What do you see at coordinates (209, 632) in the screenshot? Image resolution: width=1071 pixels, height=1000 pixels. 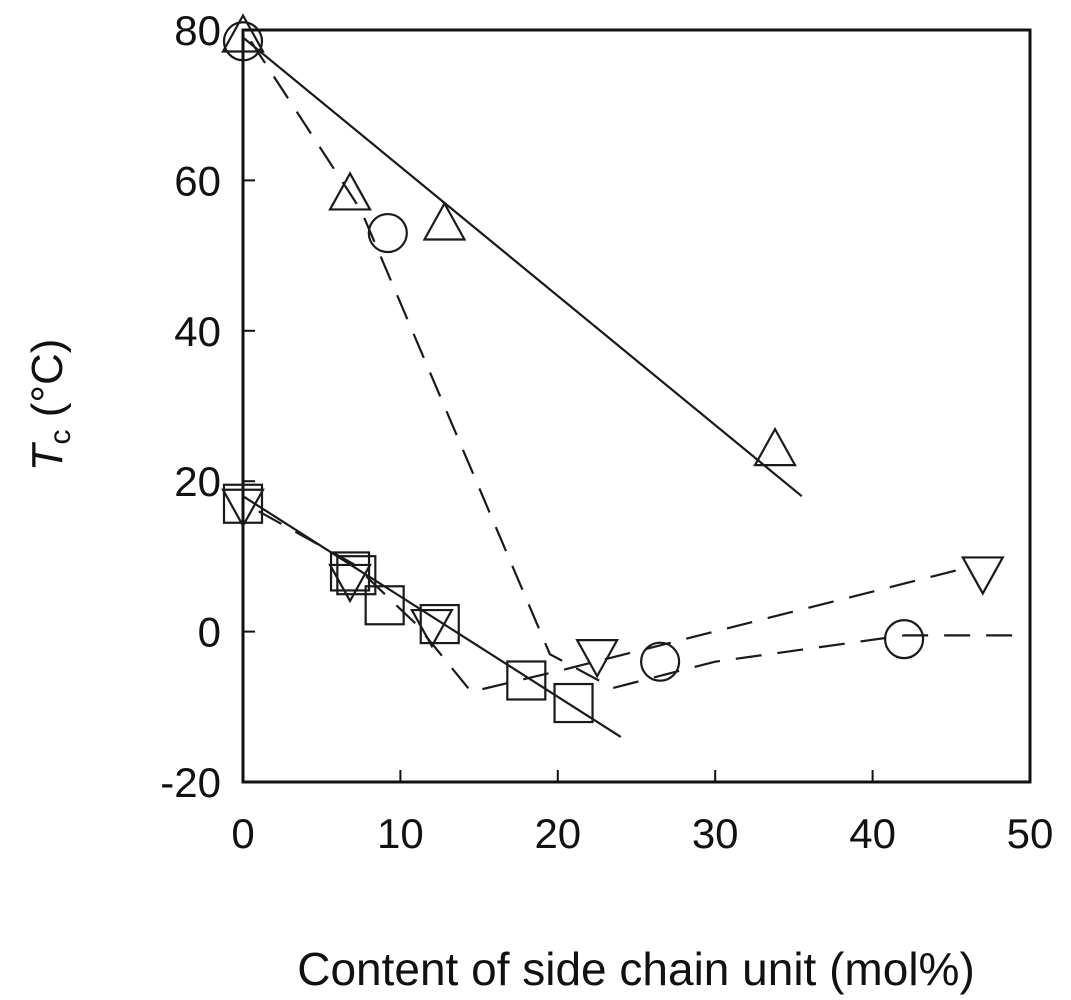 I see `y-tick-label: 0` at bounding box center [209, 632].